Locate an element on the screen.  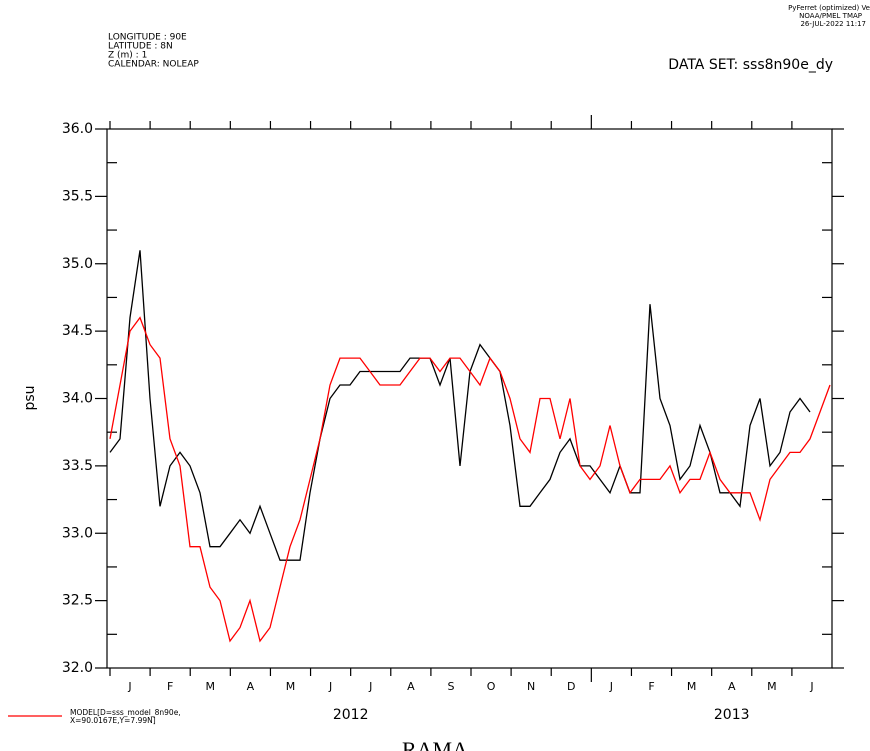
legend-label: X=90.0167E,Y=7.99N] is located at coordinates (113, 720).